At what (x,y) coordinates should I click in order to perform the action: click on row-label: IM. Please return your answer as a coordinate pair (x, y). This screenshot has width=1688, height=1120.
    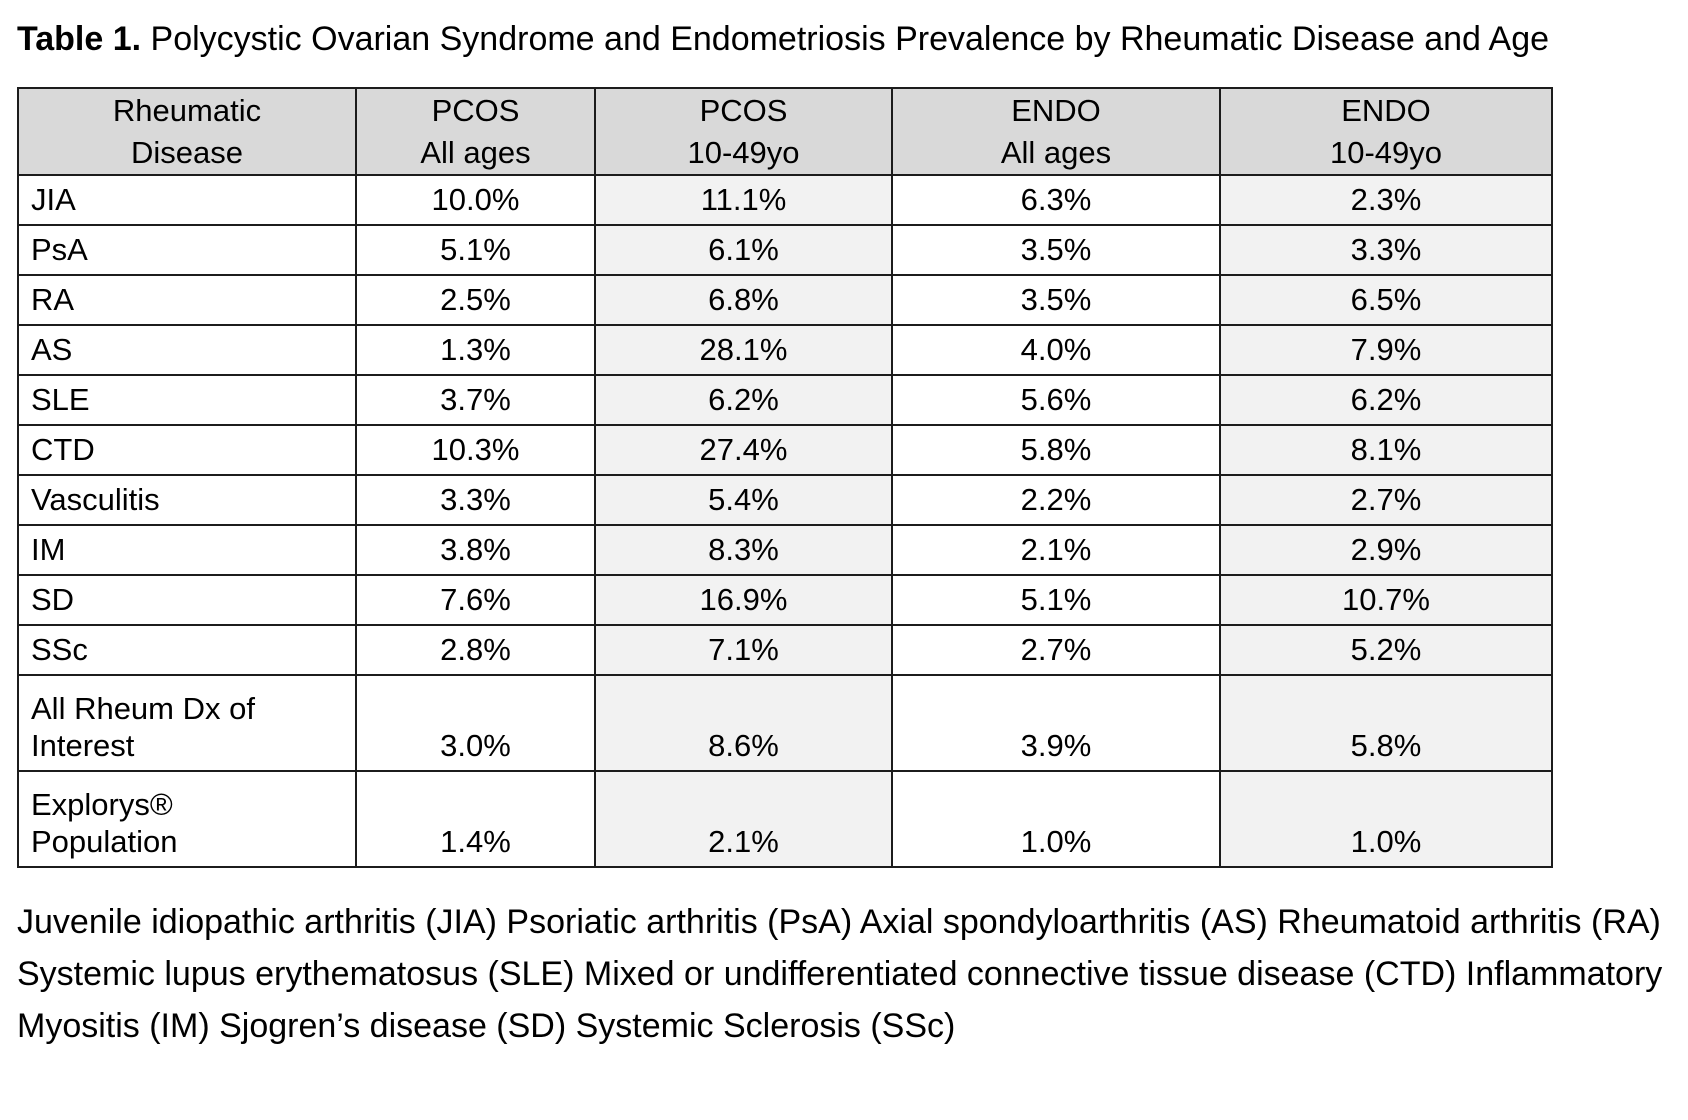
    Looking at the image, I should click on (187, 550).